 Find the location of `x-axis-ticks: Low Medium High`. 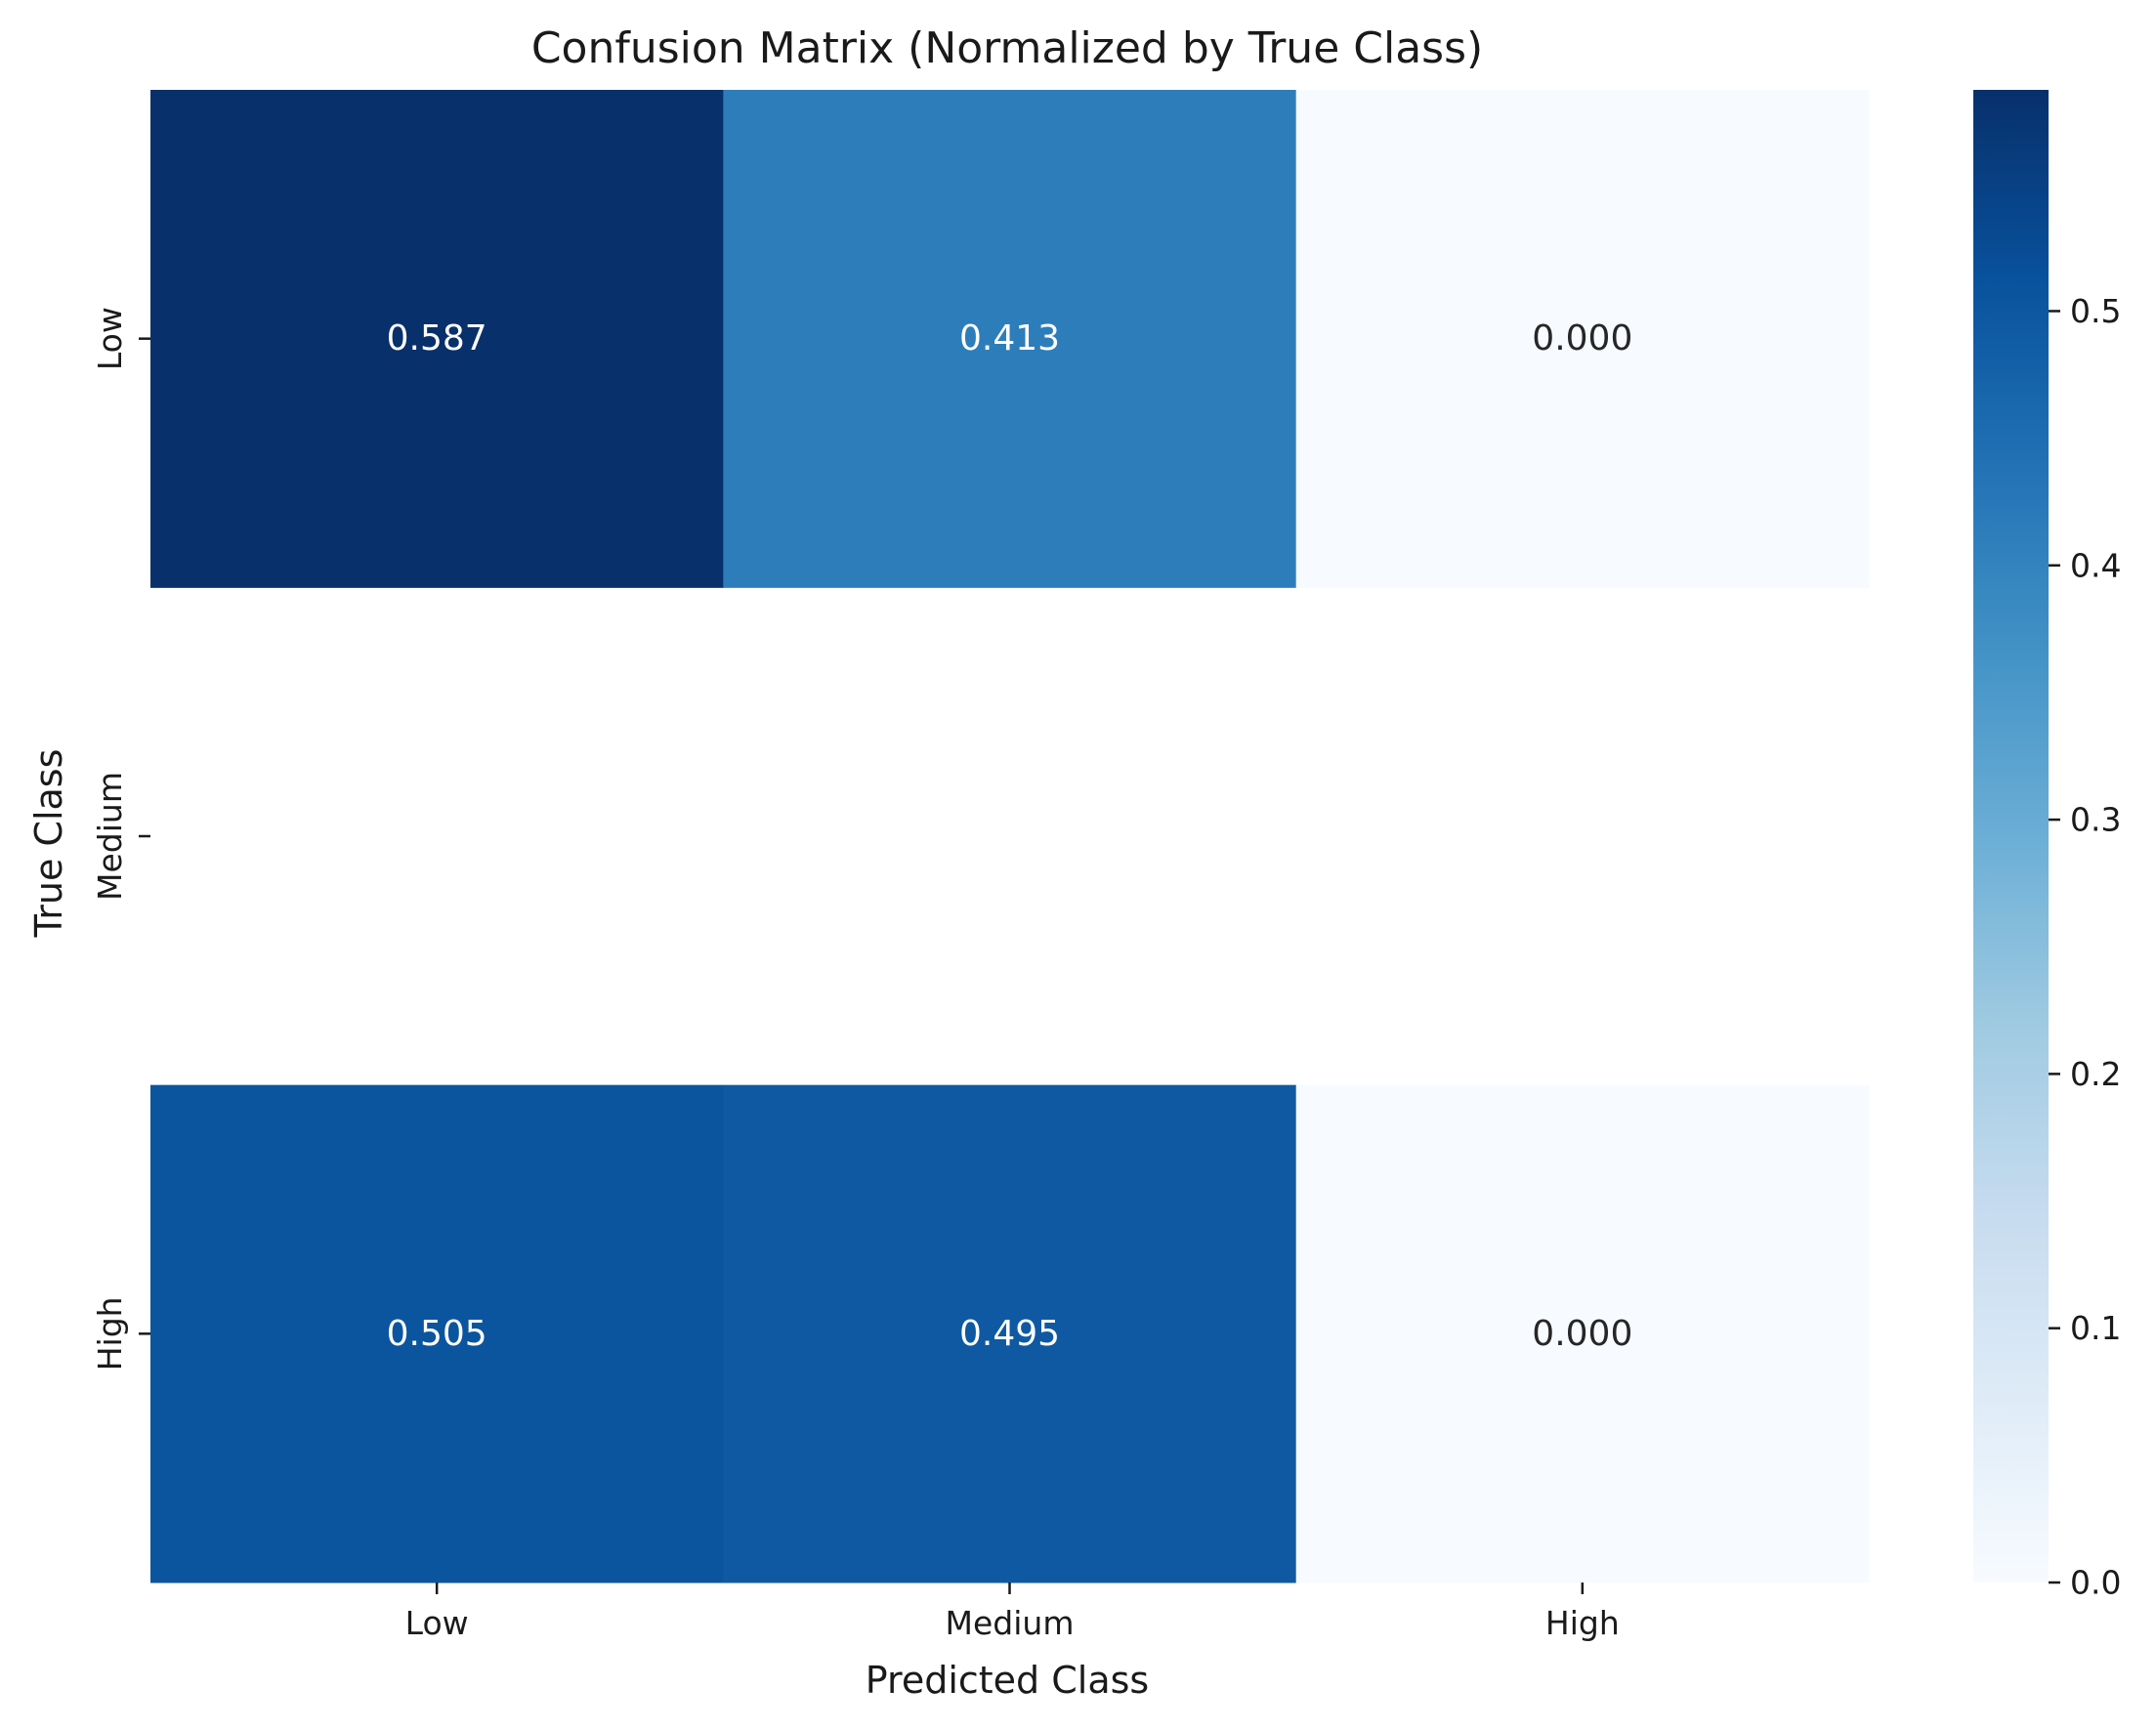

x-axis-ticks: Low Medium High is located at coordinates (1012, 1612).